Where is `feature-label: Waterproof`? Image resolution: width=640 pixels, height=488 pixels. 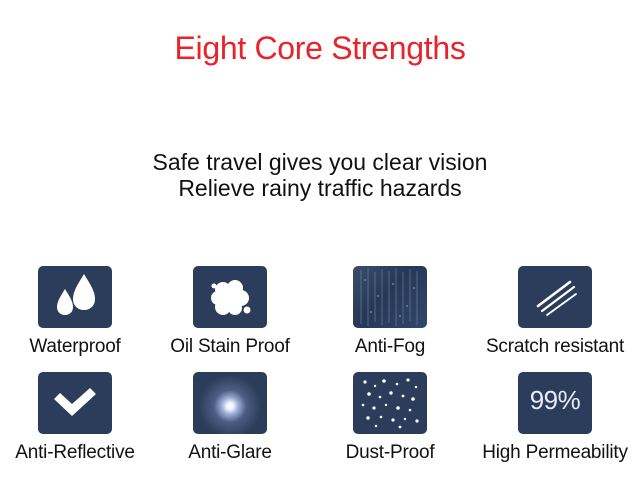 feature-label: Waterproof is located at coordinates (75, 346).